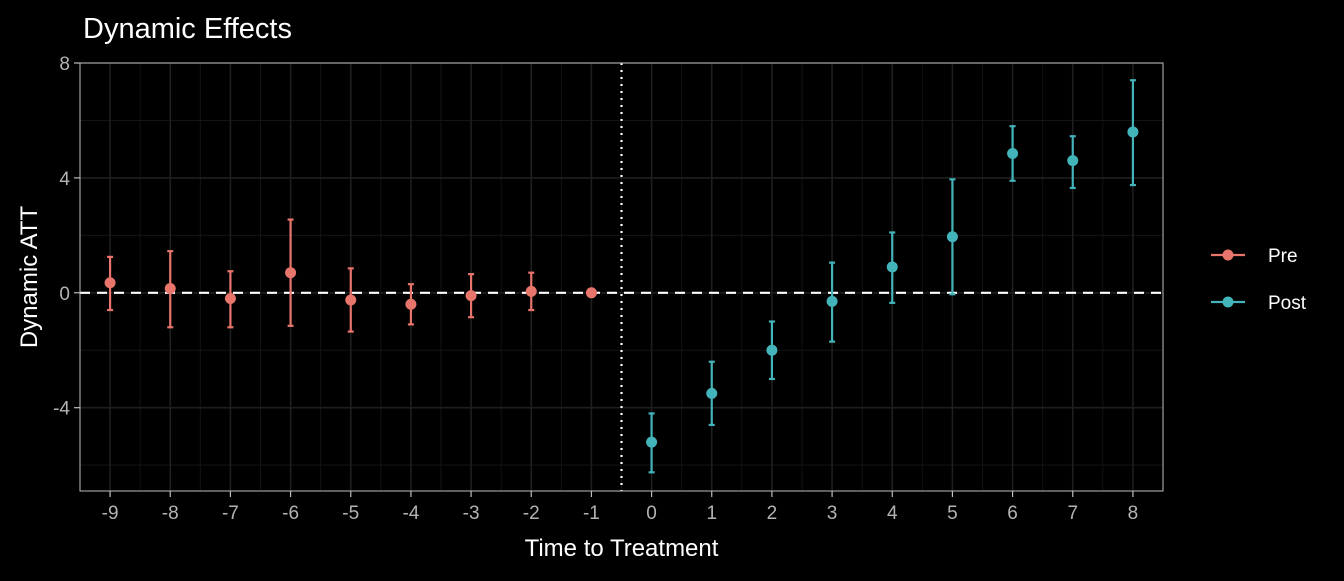  Describe the element at coordinates (1133, 513) in the screenshot. I see `x-tick-label: 8` at that location.